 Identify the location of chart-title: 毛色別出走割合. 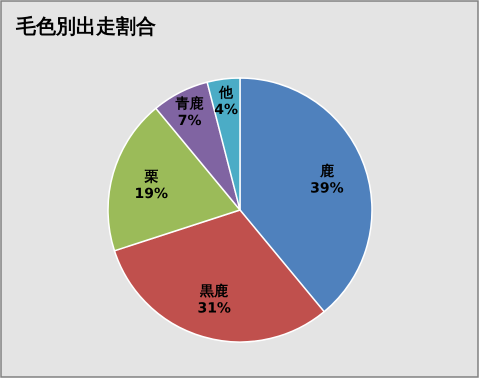
(85, 26).